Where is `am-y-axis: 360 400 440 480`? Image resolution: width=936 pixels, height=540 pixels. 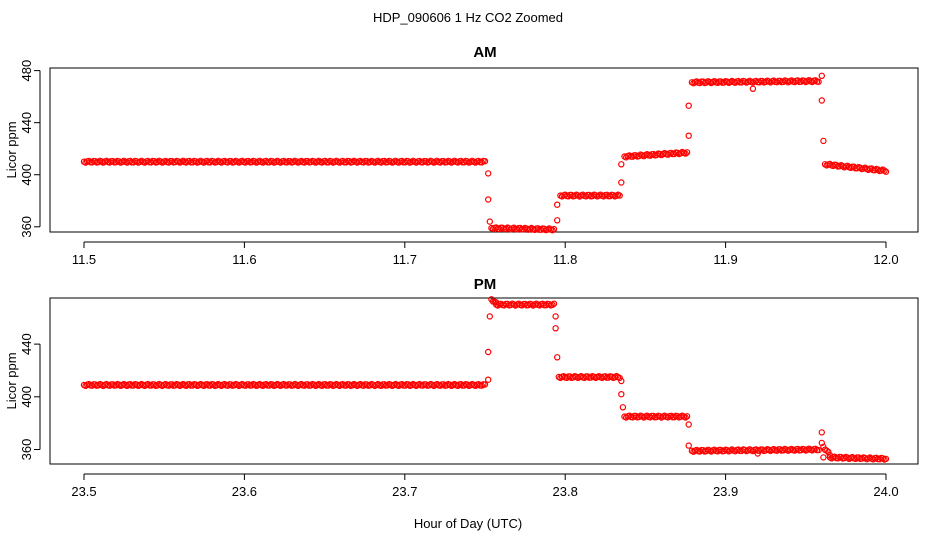 am-y-axis: 360 400 440 480 is located at coordinates (30, 149).